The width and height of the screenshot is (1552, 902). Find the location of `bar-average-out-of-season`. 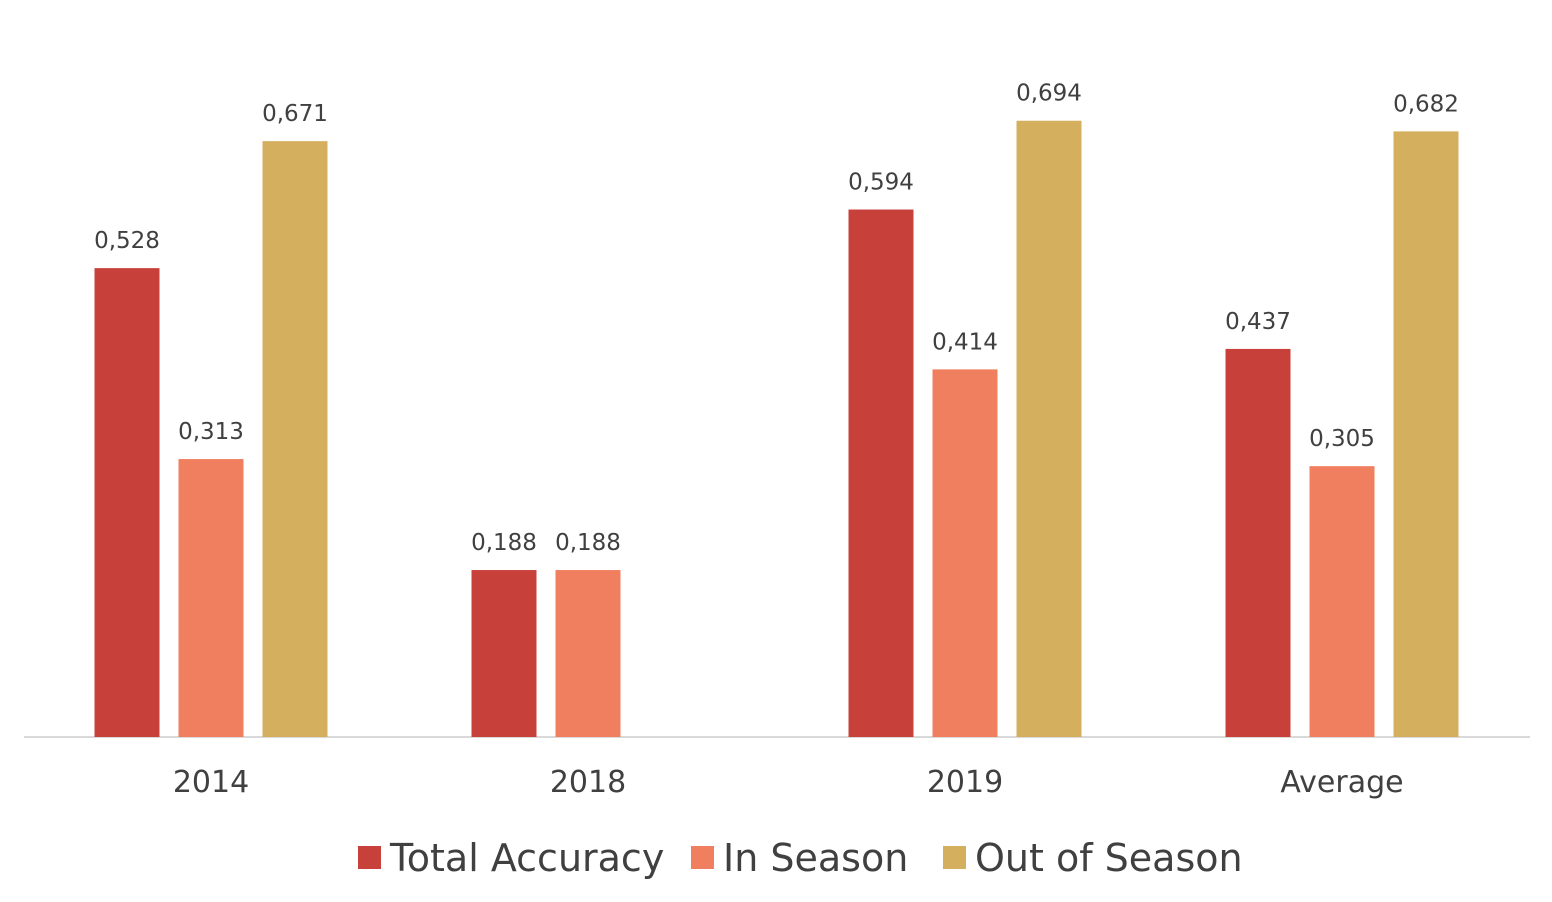

bar-average-out-of-season is located at coordinates (1426, 434).